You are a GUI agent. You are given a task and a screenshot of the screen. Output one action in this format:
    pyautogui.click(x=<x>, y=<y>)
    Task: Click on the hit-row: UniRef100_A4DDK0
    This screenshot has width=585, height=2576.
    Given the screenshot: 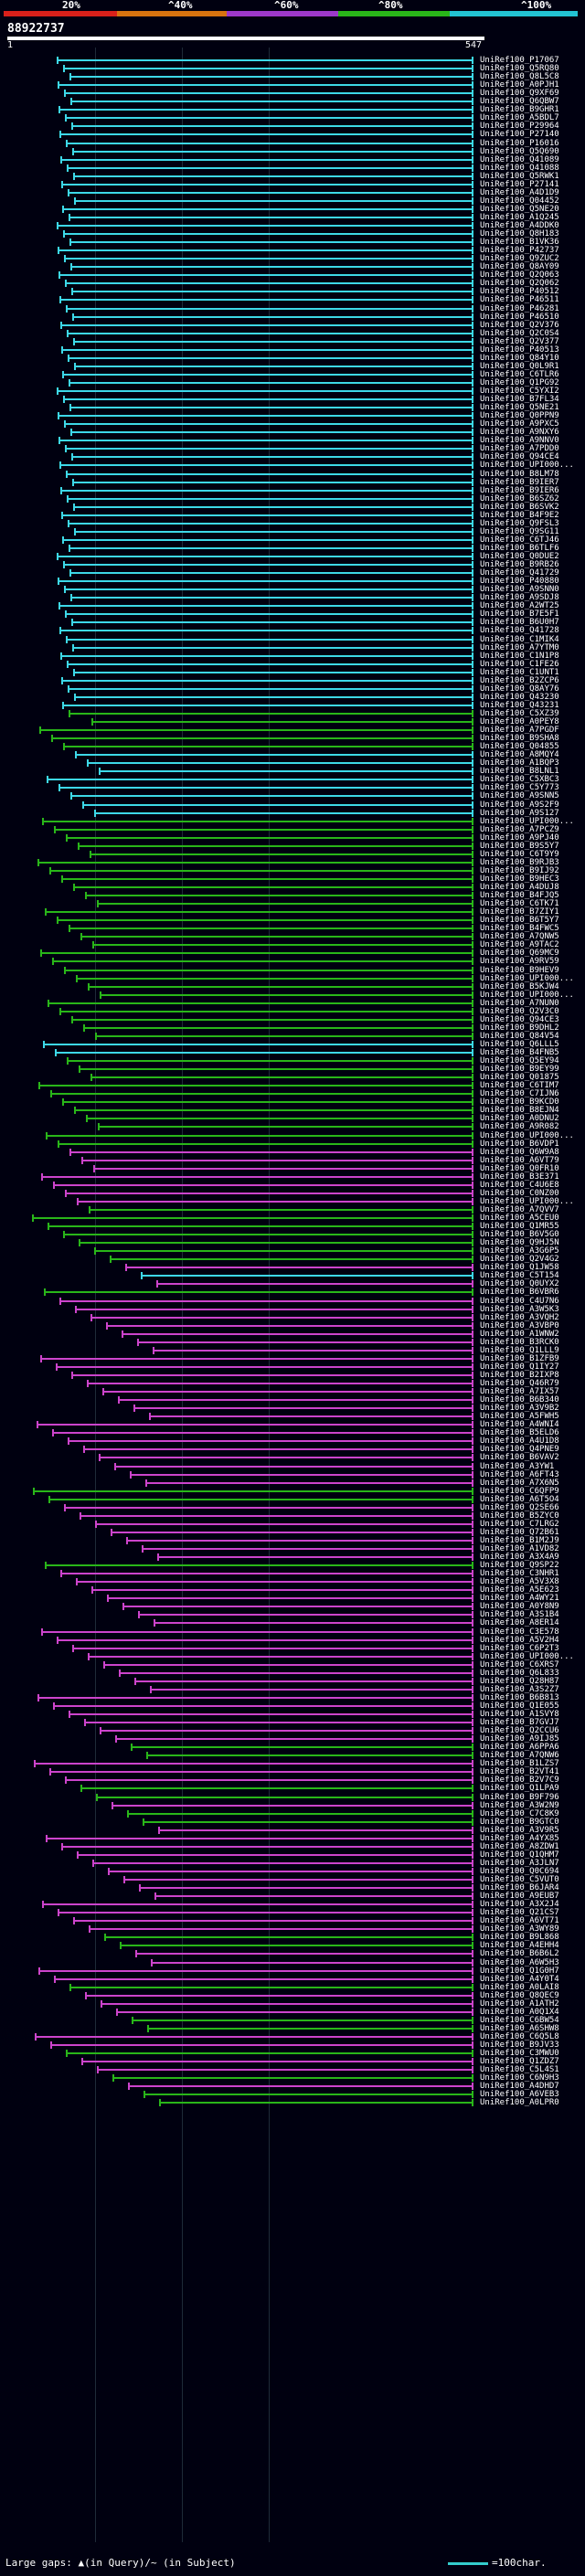 What is the action you would take?
    pyautogui.click(x=293, y=225)
    